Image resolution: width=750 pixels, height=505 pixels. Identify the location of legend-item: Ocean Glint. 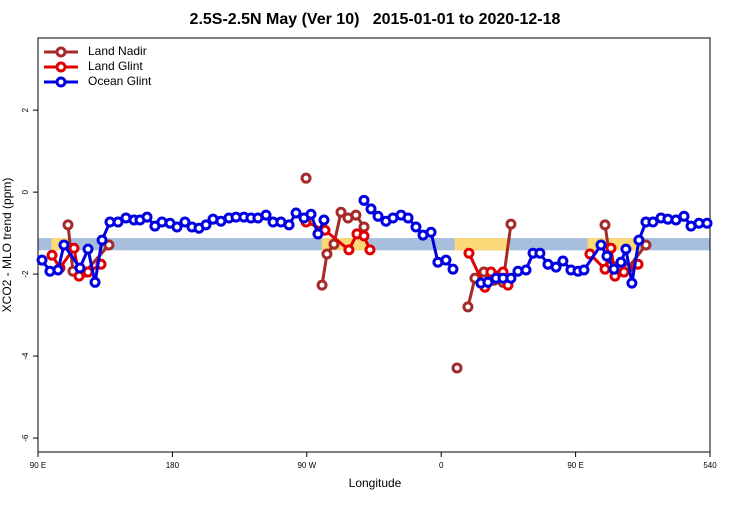
(98, 81).